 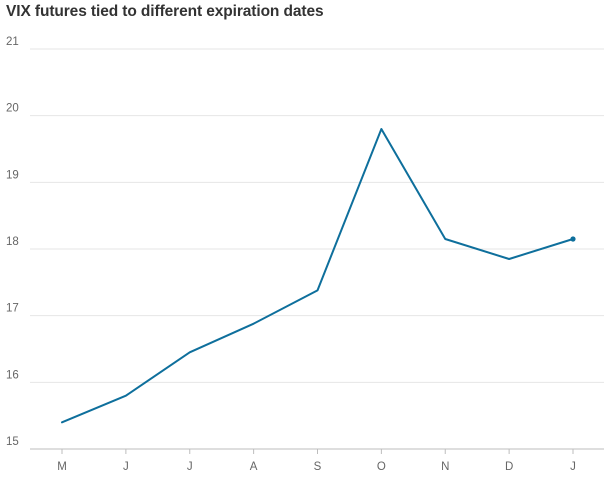 I want to click on end-point-marker, so click(x=573, y=239).